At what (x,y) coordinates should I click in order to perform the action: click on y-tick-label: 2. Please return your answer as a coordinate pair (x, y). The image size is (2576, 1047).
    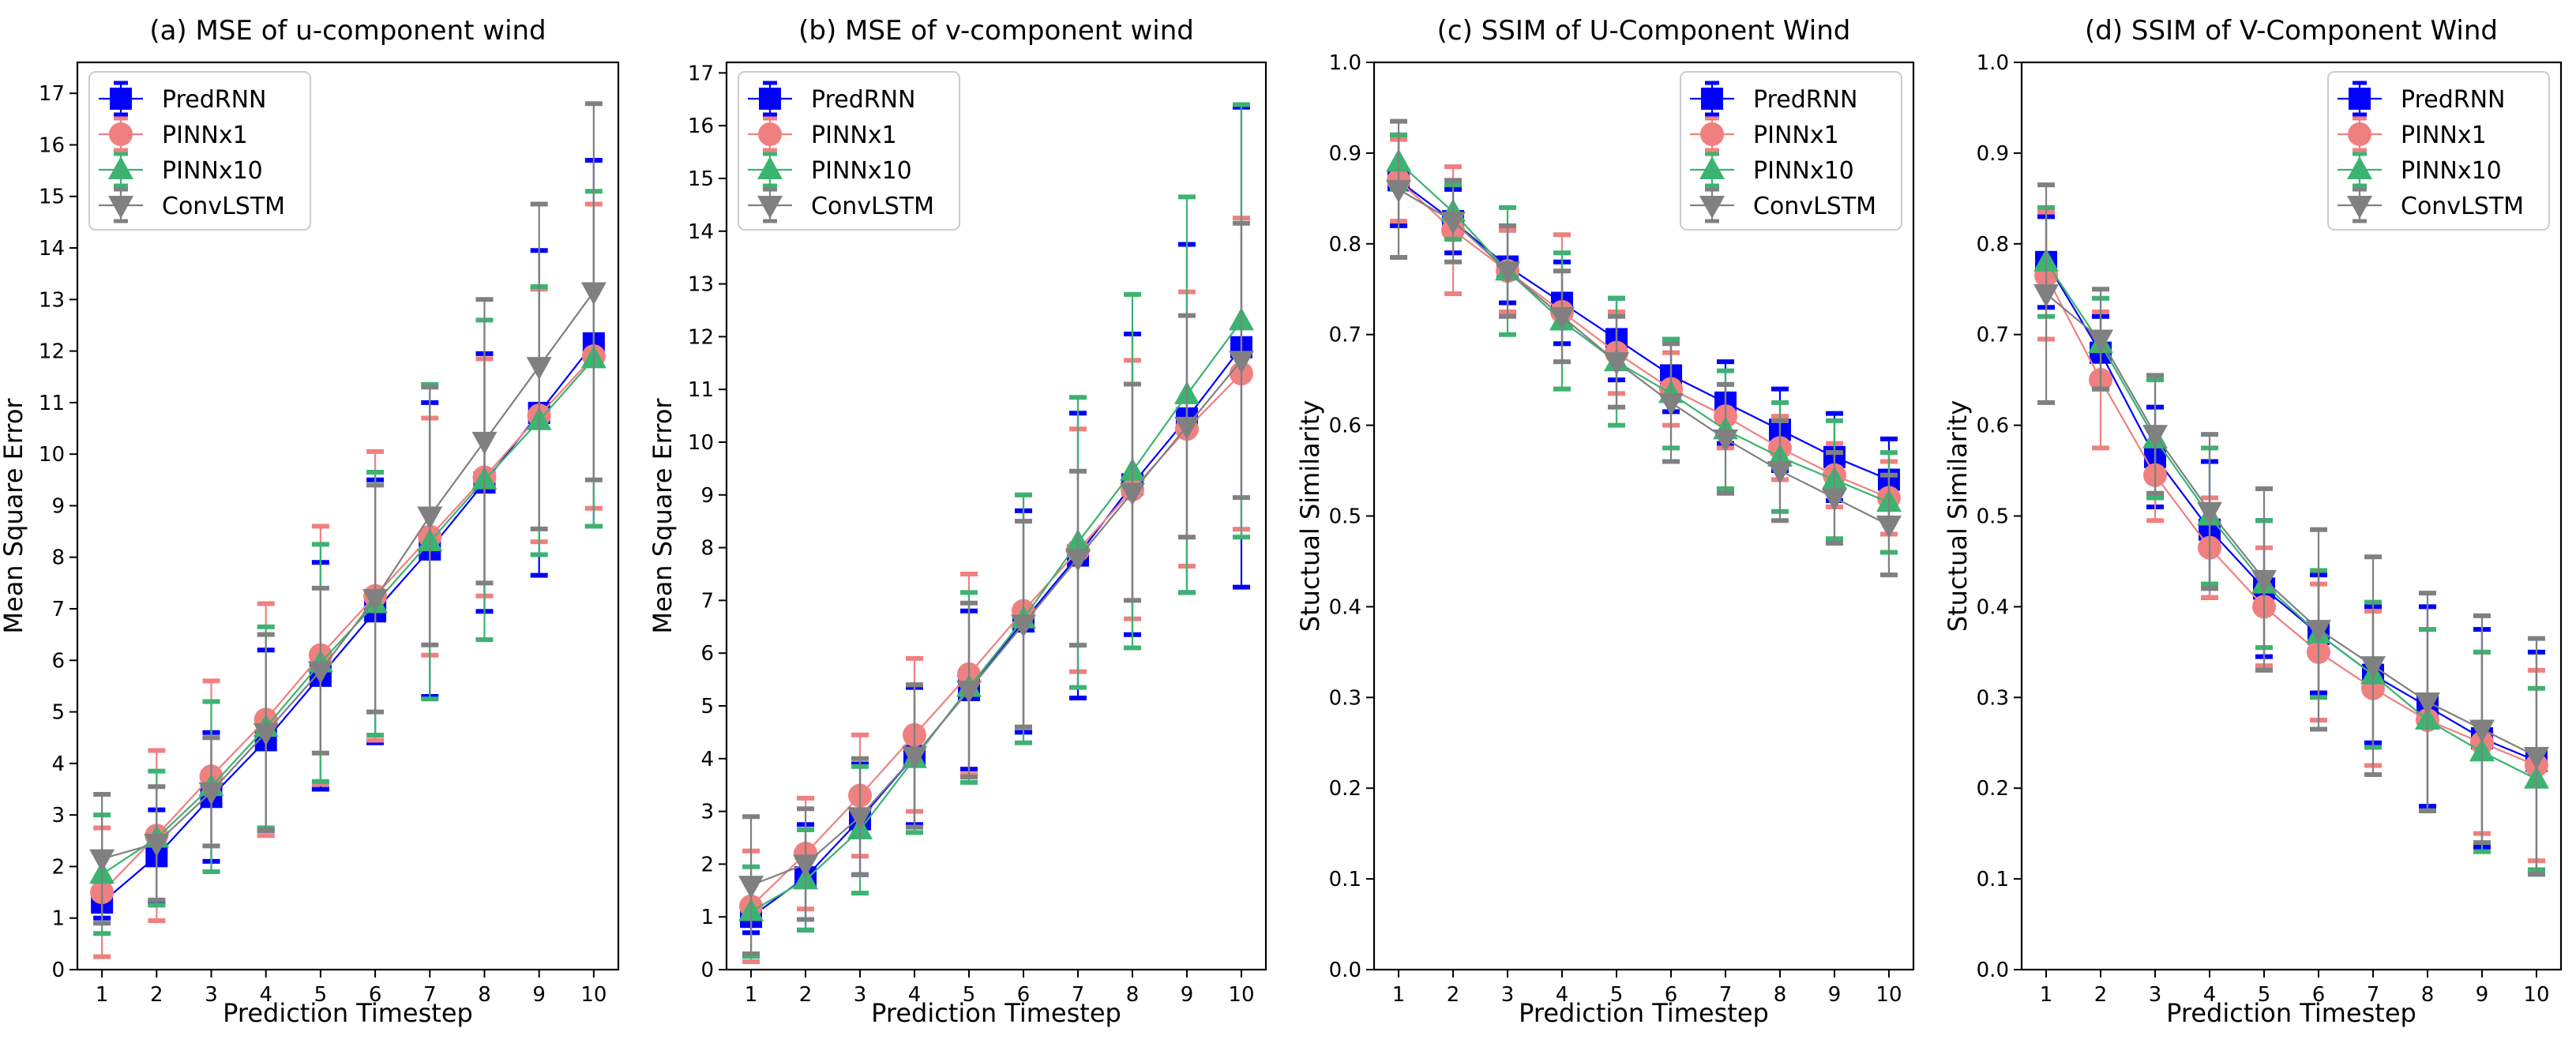
    Looking at the image, I should click on (58, 867).